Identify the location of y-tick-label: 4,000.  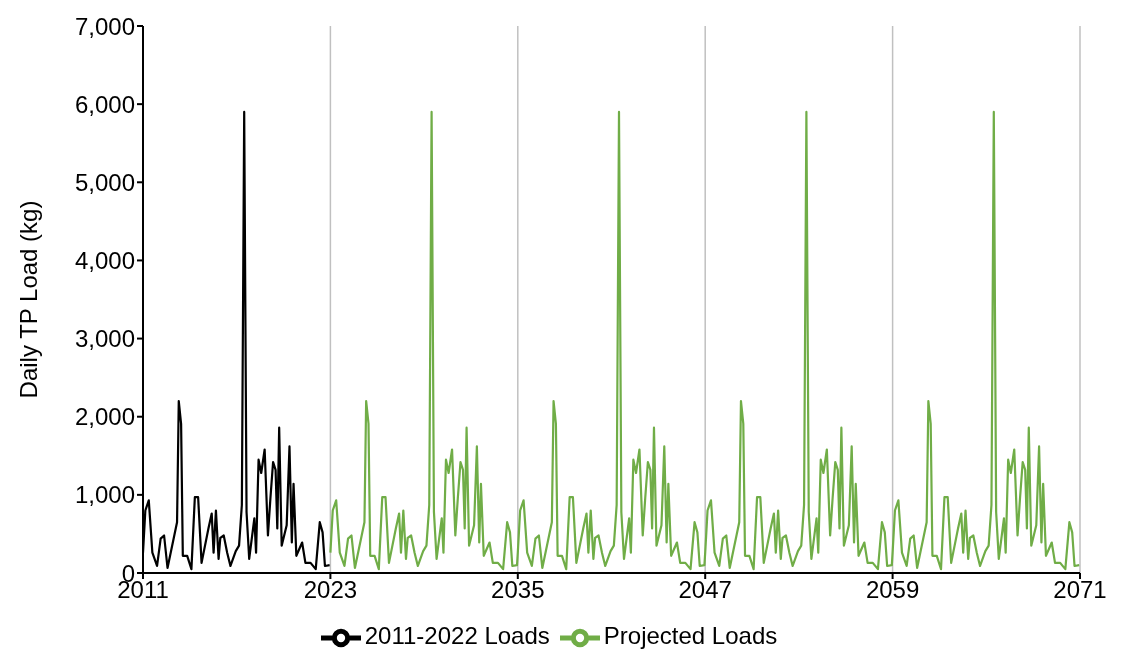
(104, 260).